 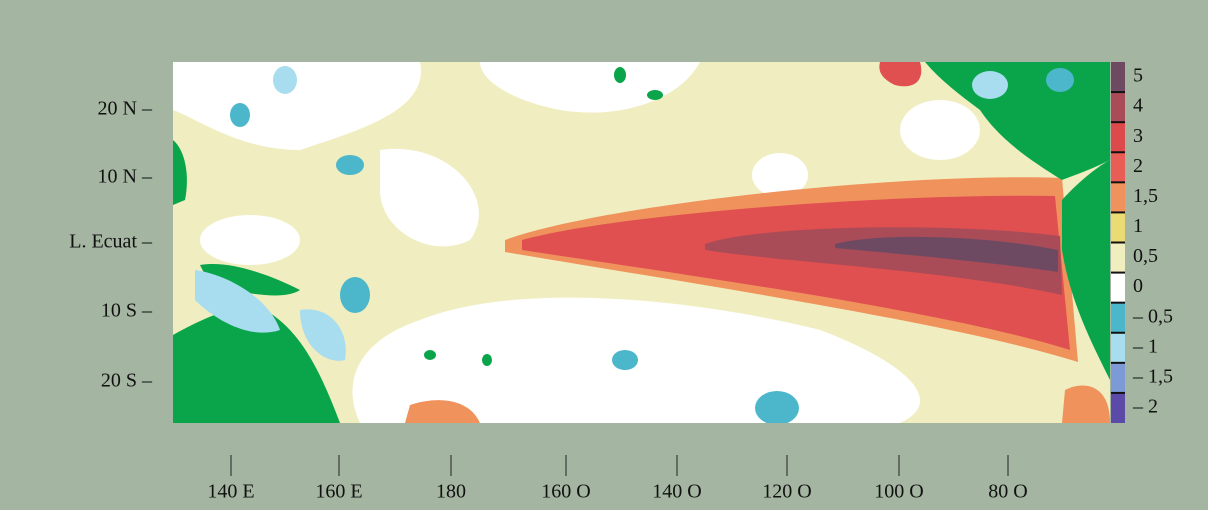 I want to click on legend-label: – 1,5, so click(x=1152, y=376).